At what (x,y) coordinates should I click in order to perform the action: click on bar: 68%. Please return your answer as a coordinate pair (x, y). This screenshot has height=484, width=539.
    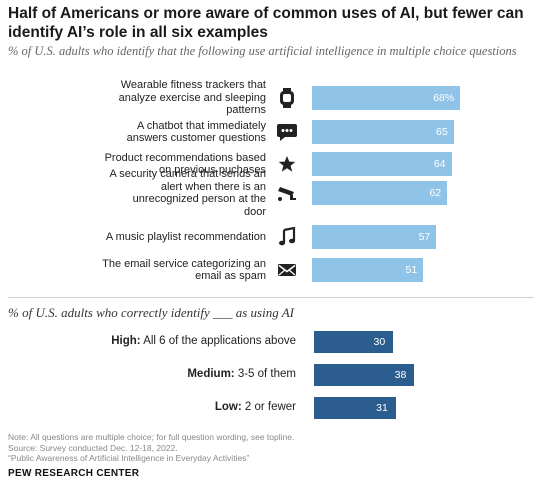
    Looking at the image, I should click on (386, 98).